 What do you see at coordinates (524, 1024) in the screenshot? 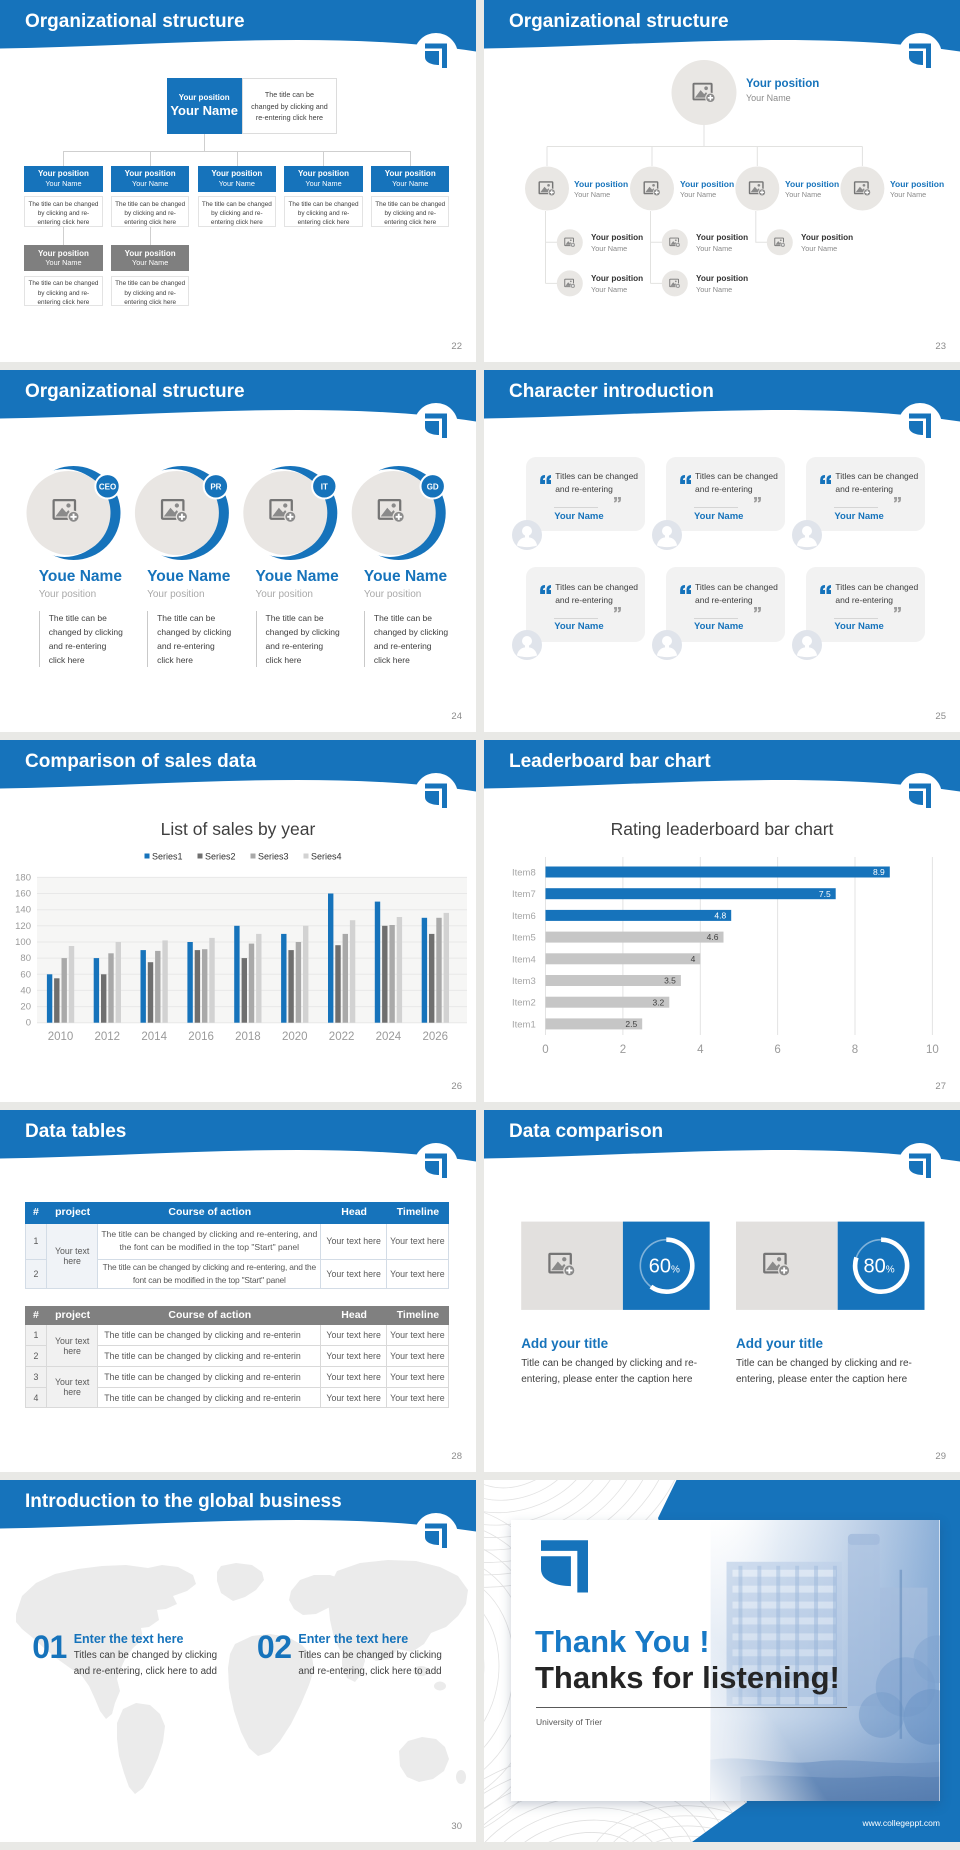
I see `svg-text: Item1` at bounding box center [524, 1024].